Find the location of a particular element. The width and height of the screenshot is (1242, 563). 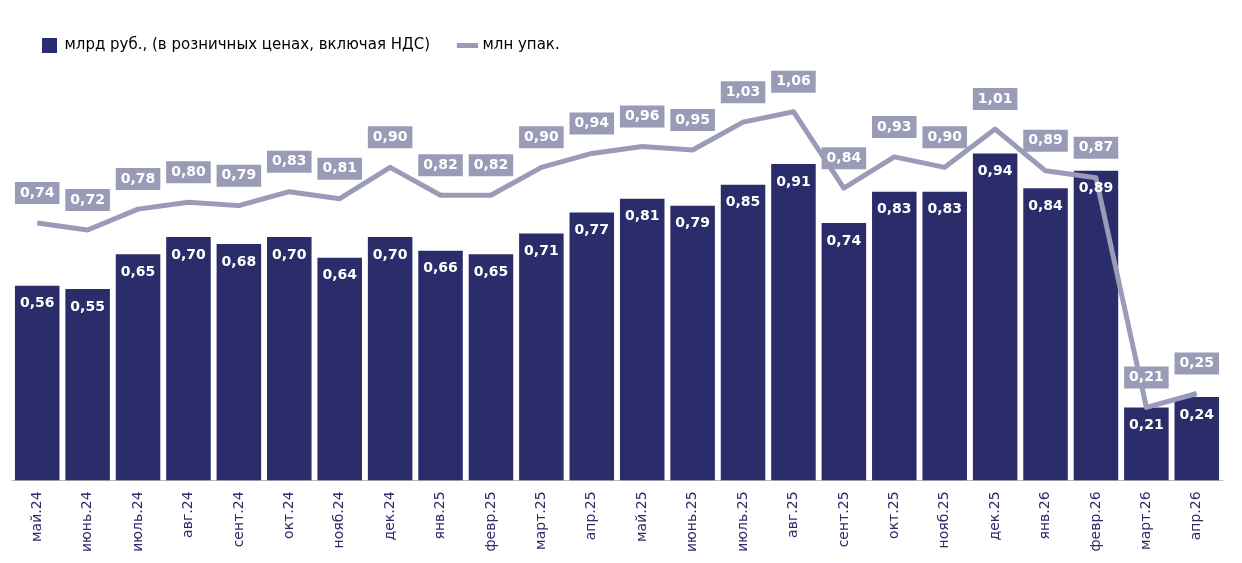

data-label: 0,68 is located at coordinates (239, 260).